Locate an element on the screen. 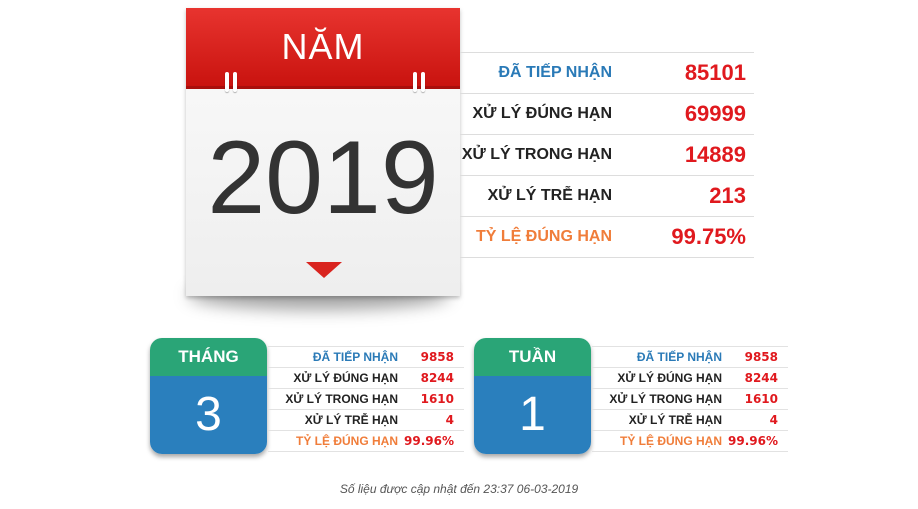 This screenshot has height=509, width=918. stat-value: 14889 is located at coordinates (715, 154).